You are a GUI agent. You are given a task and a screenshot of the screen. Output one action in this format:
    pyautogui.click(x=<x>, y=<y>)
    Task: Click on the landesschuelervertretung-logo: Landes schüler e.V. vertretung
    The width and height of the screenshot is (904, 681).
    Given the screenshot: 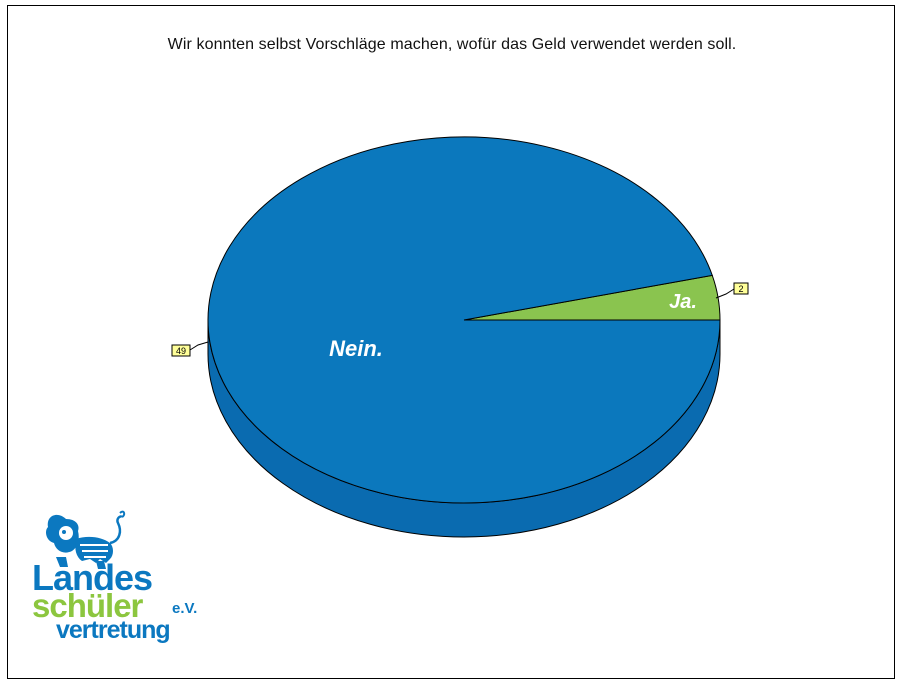 What is the action you would take?
    pyautogui.click(x=130, y=580)
    